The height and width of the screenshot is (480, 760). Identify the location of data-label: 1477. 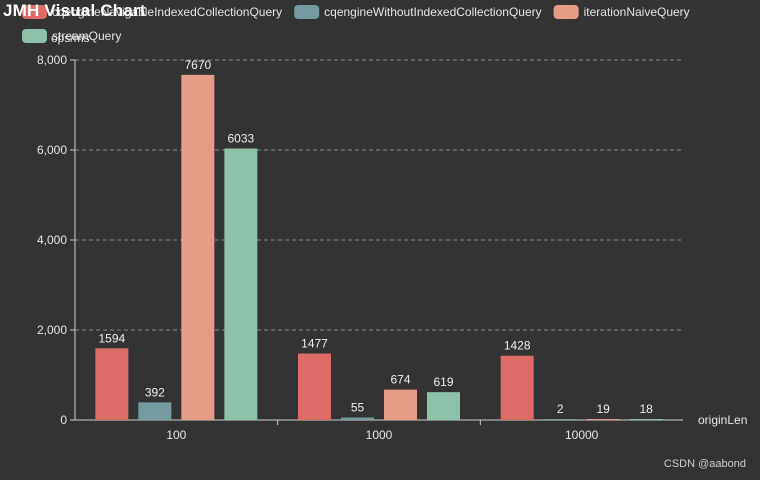
(314, 344).